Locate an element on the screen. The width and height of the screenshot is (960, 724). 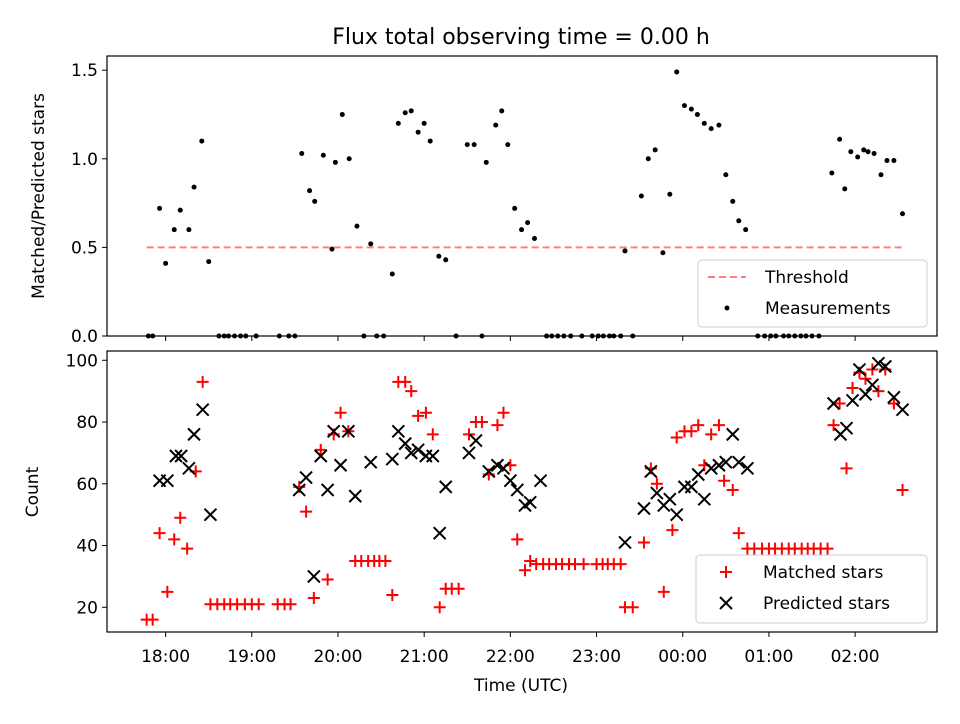
predicted-legend-label: Predicted stars is located at coordinates (826, 604).